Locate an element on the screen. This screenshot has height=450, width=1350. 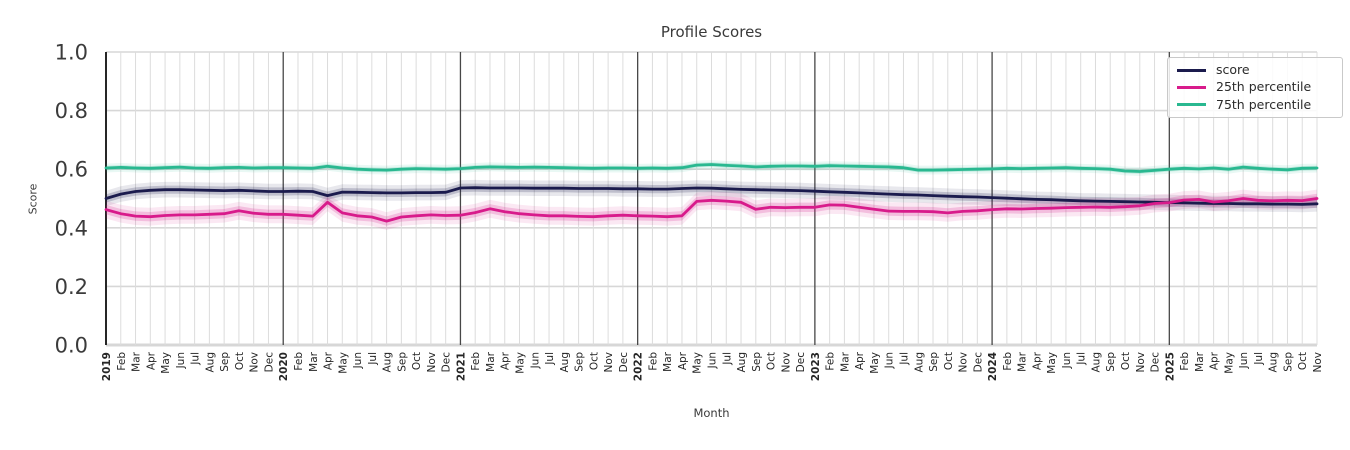
x-axis-label: Month is located at coordinates (711, 413).